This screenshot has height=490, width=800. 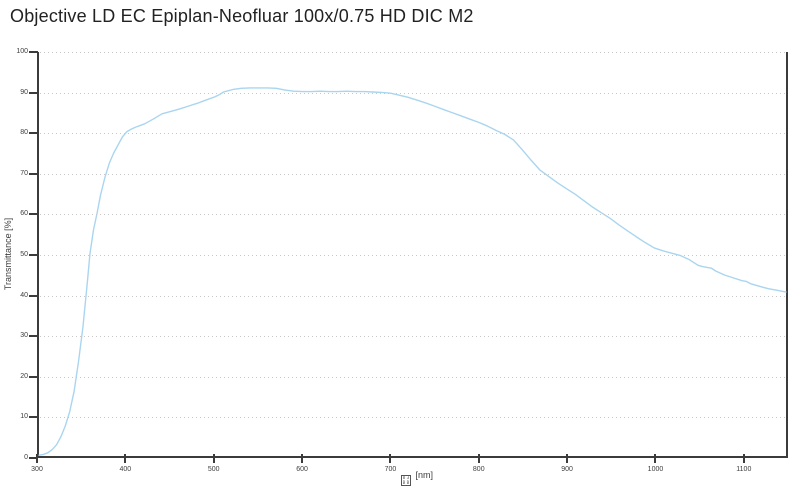 What do you see at coordinates (37, 469) in the screenshot?
I see `x-tick-label: 300` at bounding box center [37, 469].